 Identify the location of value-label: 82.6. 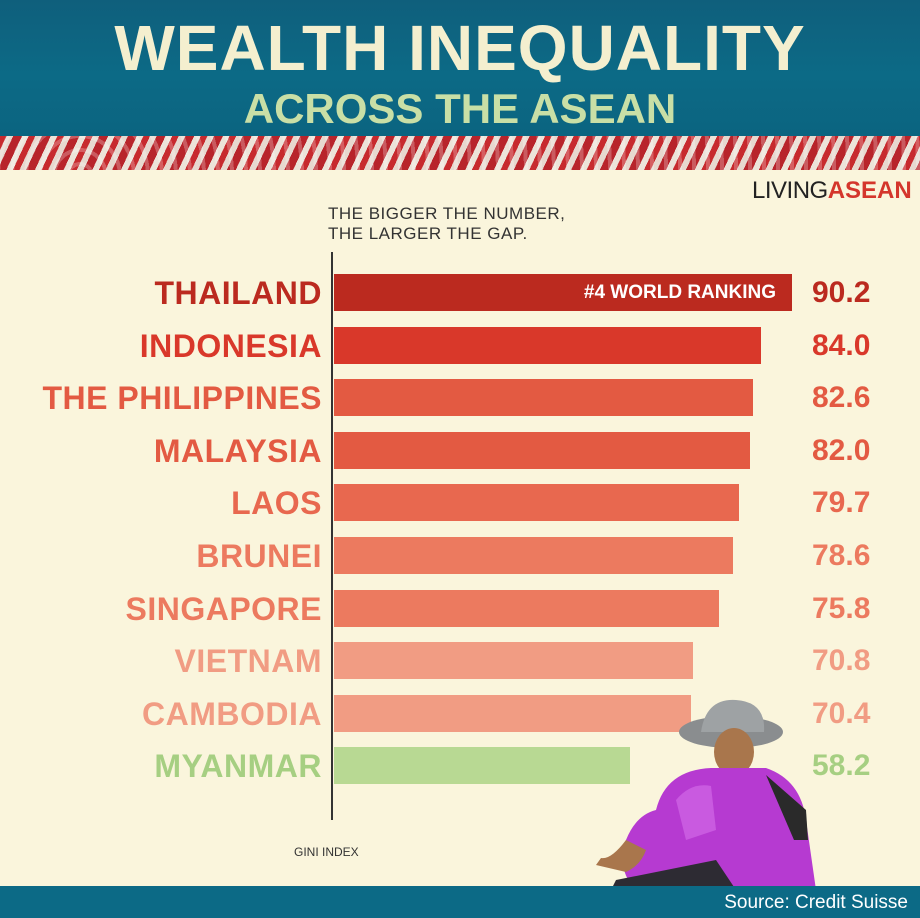
(841, 398).